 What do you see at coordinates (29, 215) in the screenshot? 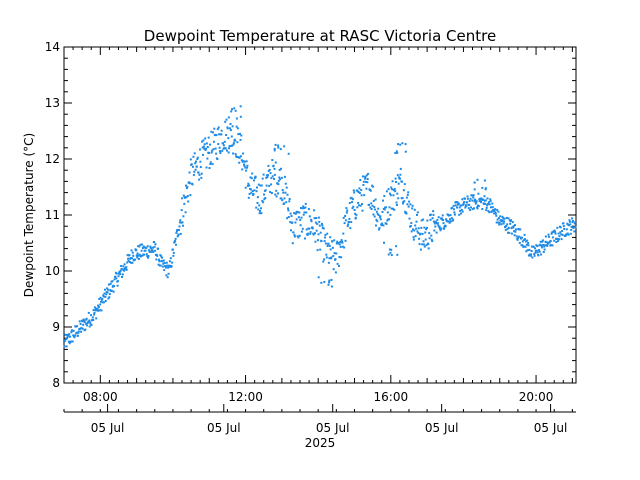
I see `y-axis-label: Dewpoint Temperature (°C)` at bounding box center [29, 215].